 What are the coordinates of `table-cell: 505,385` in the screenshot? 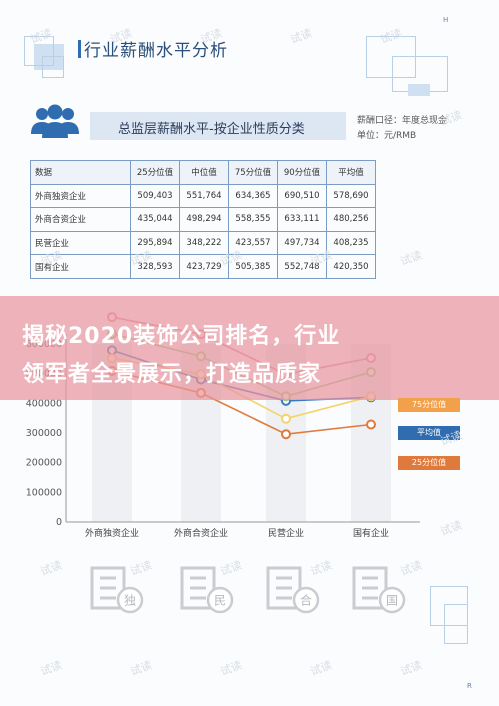 It's located at (253, 266).